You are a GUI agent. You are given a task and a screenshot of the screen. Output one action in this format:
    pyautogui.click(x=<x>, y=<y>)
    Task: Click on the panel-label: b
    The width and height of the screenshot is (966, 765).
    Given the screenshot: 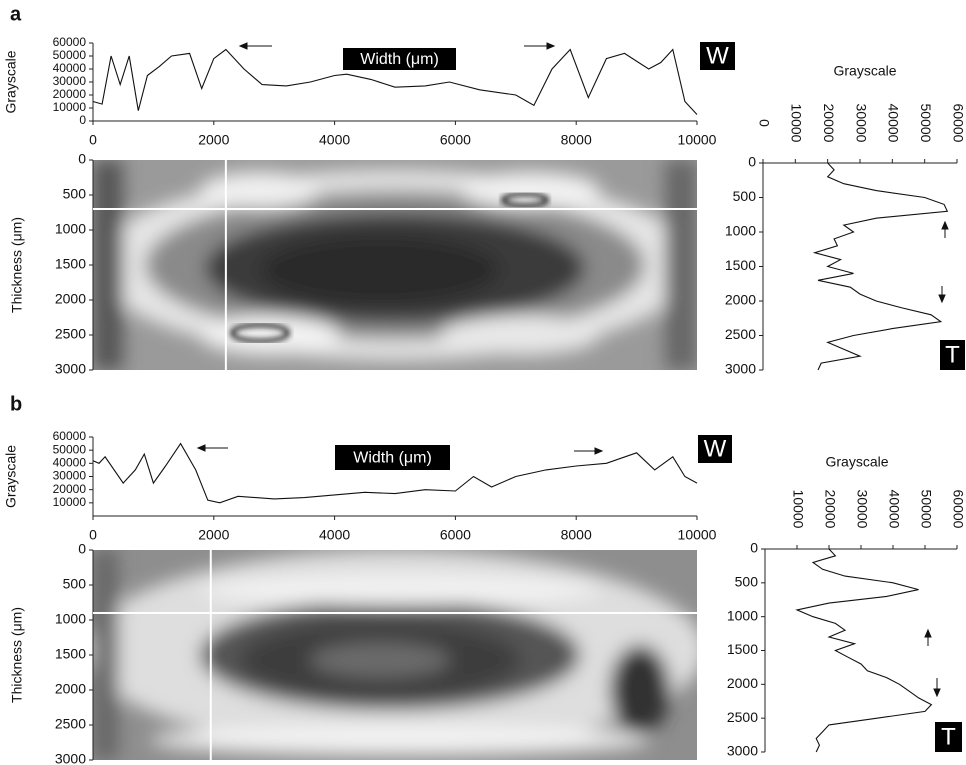 What is the action you would take?
    pyautogui.click(x=16, y=404)
    